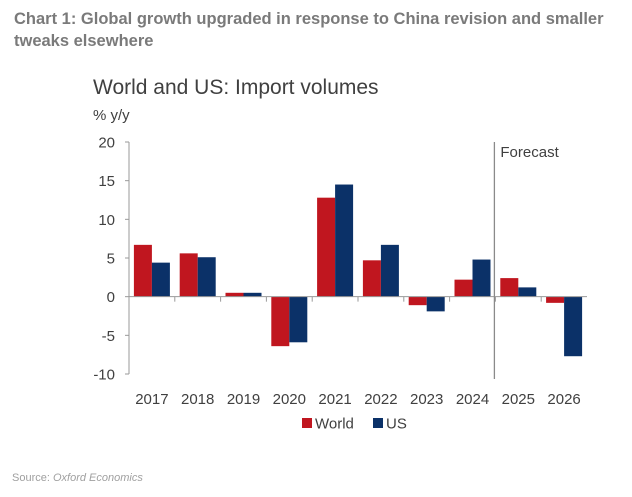  I want to click on bar-world-2025, so click(509, 287).